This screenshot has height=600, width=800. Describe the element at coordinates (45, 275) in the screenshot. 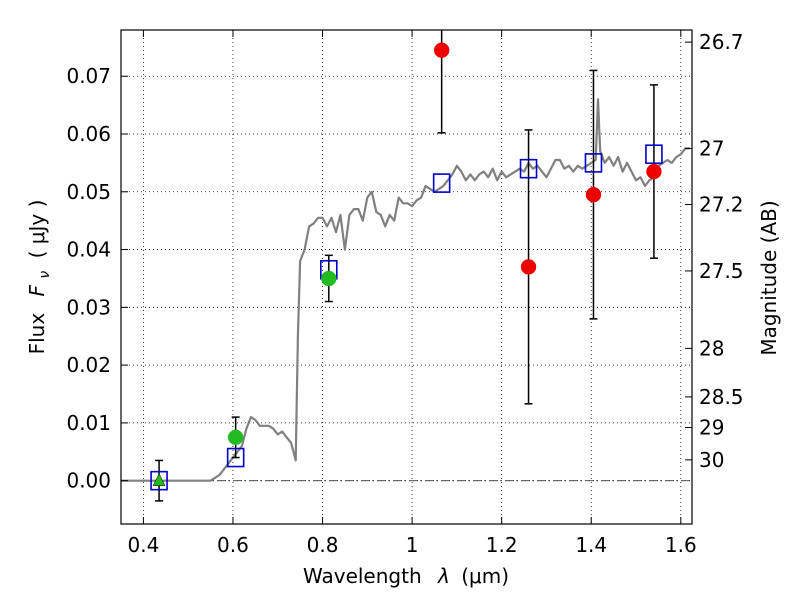

I see `y-axis-title-symbol-sub: ν` at that location.